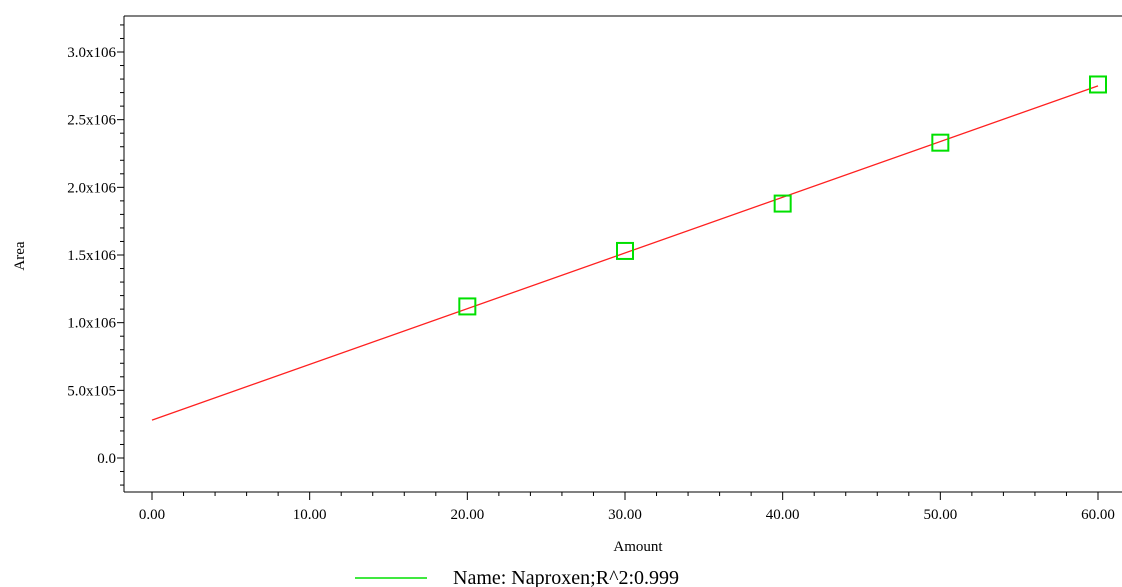  I want to click on x-tick-label: 40.00, so click(783, 515).